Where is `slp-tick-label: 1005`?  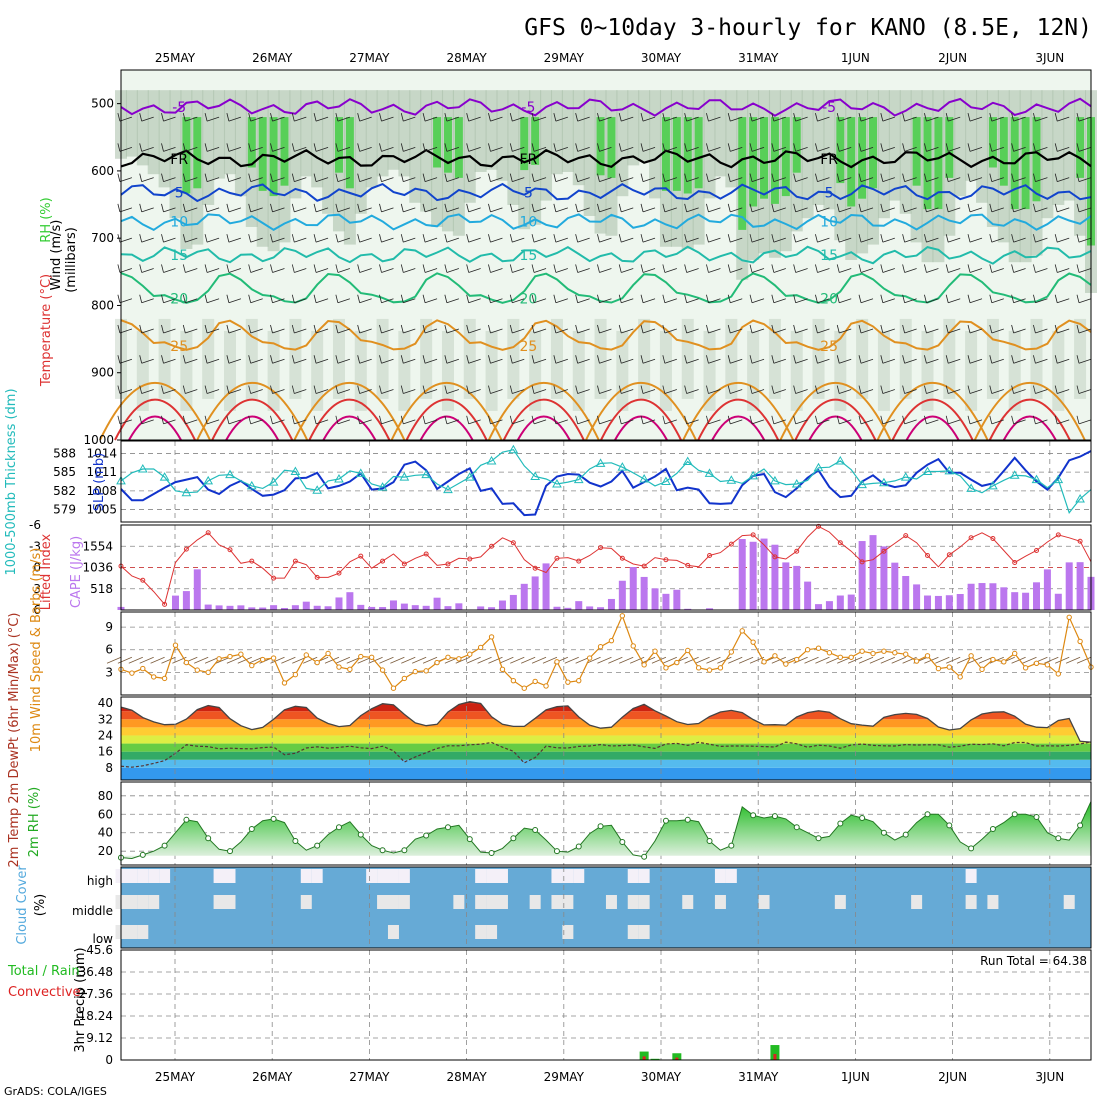
slp-tick-label: 1005 is located at coordinates (101, 510).